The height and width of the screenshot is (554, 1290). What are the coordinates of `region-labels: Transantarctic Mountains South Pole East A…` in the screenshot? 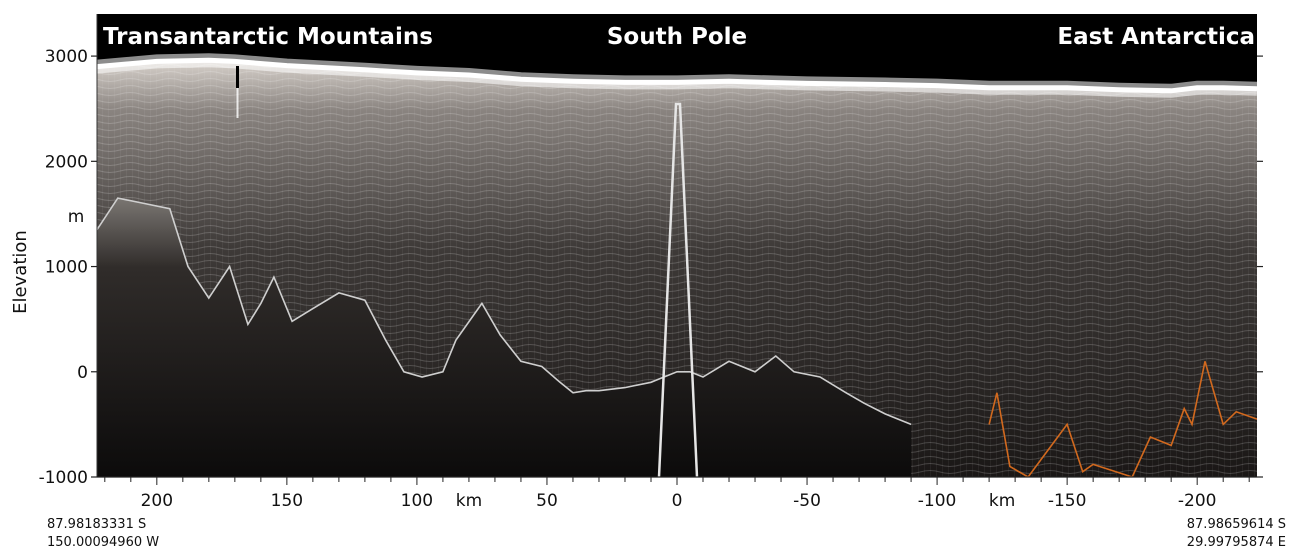 It's located at (679, 37).